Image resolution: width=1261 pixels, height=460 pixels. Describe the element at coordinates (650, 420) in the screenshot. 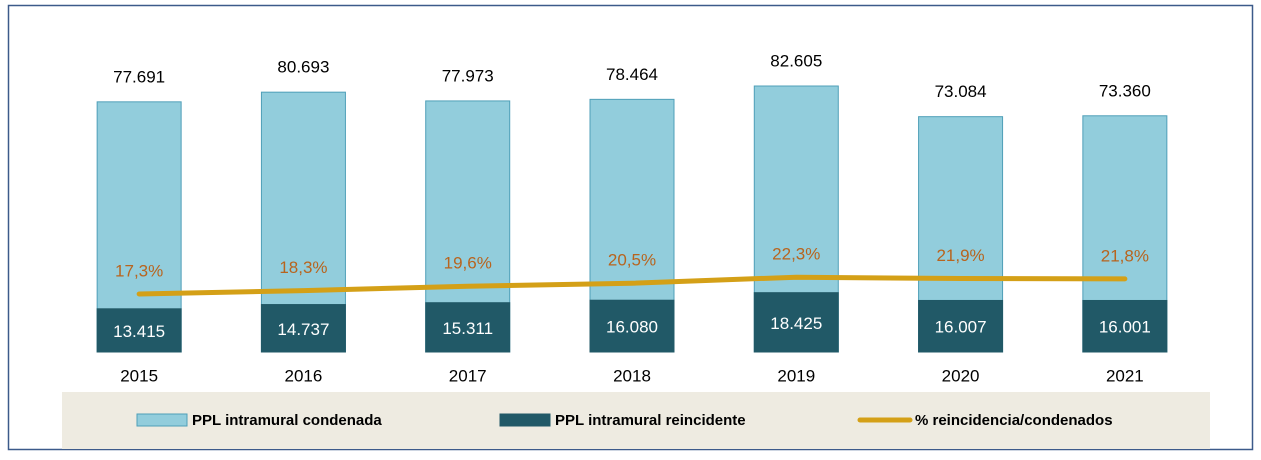

I see `legend-label: PPL intramural reincidente` at that location.